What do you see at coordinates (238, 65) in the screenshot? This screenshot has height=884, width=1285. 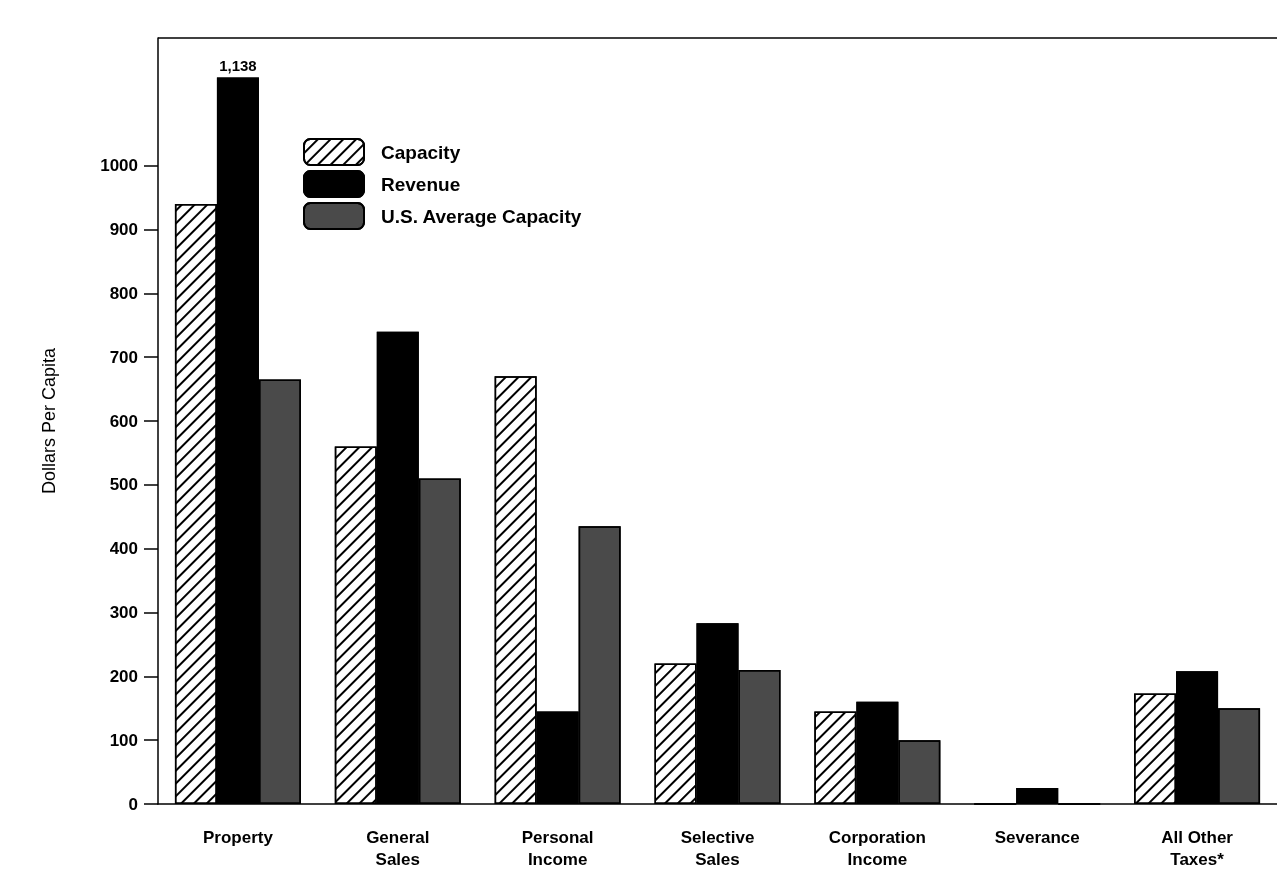 I see `data-label: 1,138` at bounding box center [238, 65].